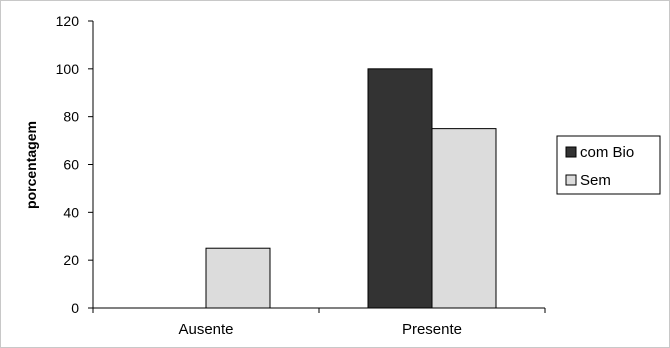 This screenshot has width=670, height=348. I want to click on legend: com Bio Sem, so click(608, 165).